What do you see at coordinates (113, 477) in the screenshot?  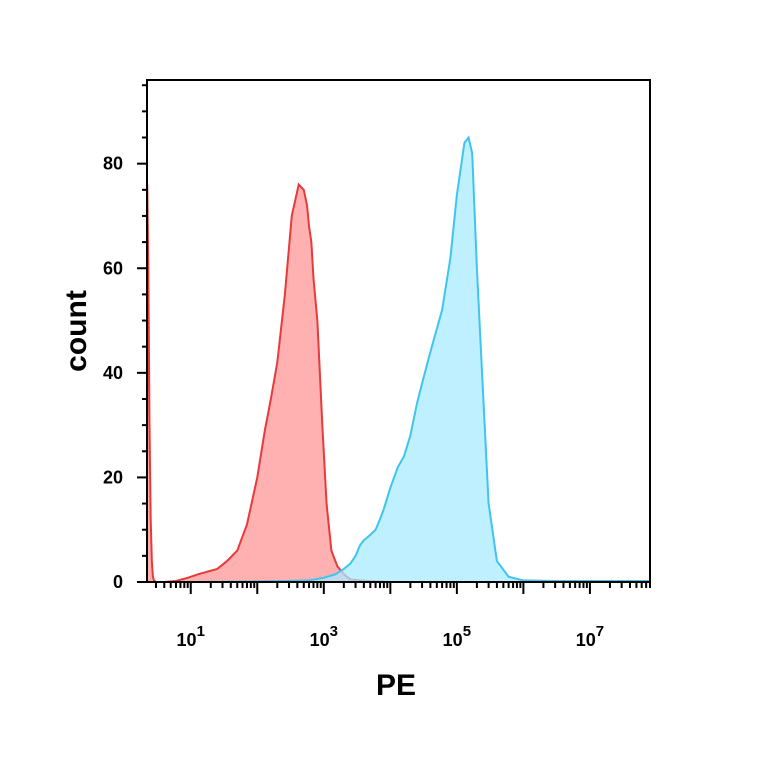 I see `y-tick-label: 20` at bounding box center [113, 477].